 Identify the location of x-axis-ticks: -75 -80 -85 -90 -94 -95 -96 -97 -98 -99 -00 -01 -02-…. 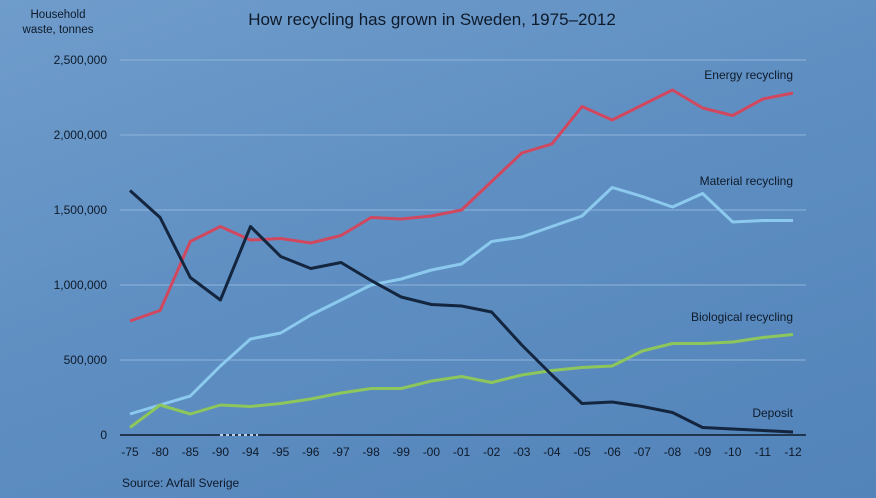
(461, 452).